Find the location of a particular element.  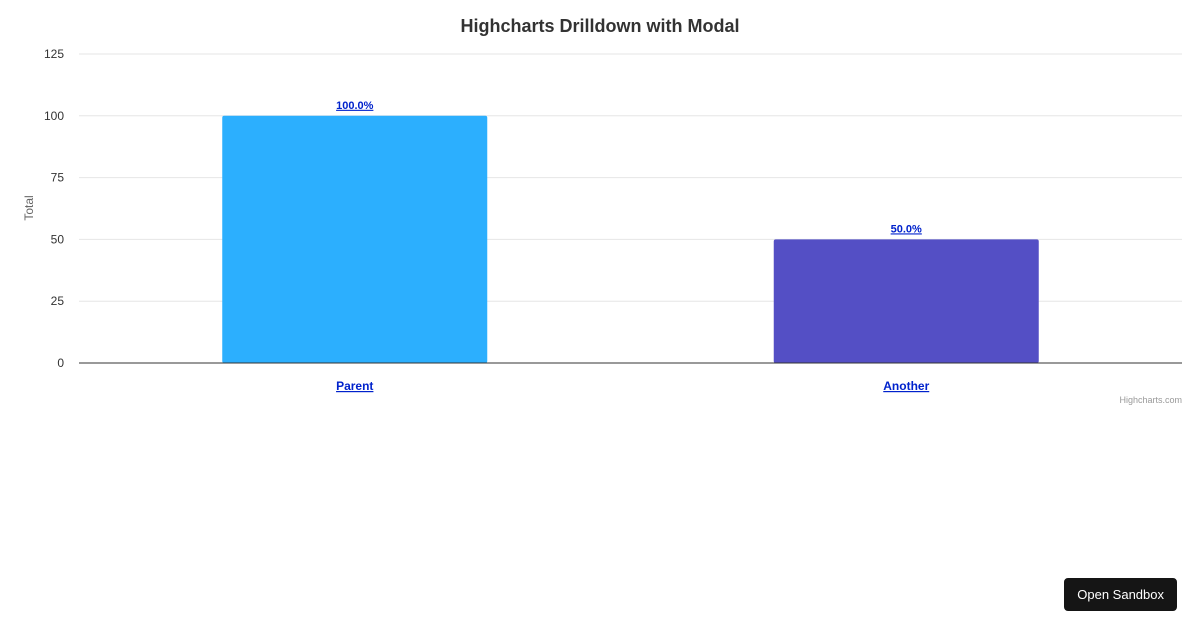

category-label-parent: Parent is located at coordinates (354, 386).